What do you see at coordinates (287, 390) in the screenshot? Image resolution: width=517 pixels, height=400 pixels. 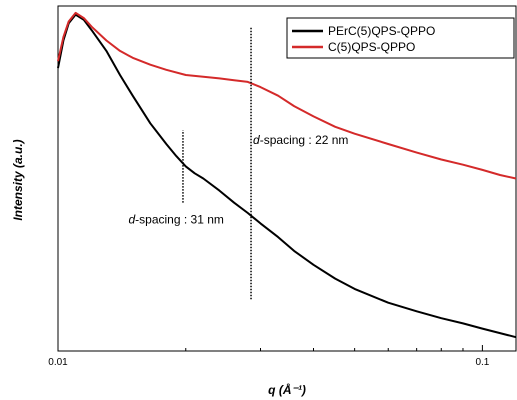 I see `x-axis-title: q (Å⁻¹)` at bounding box center [287, 390].